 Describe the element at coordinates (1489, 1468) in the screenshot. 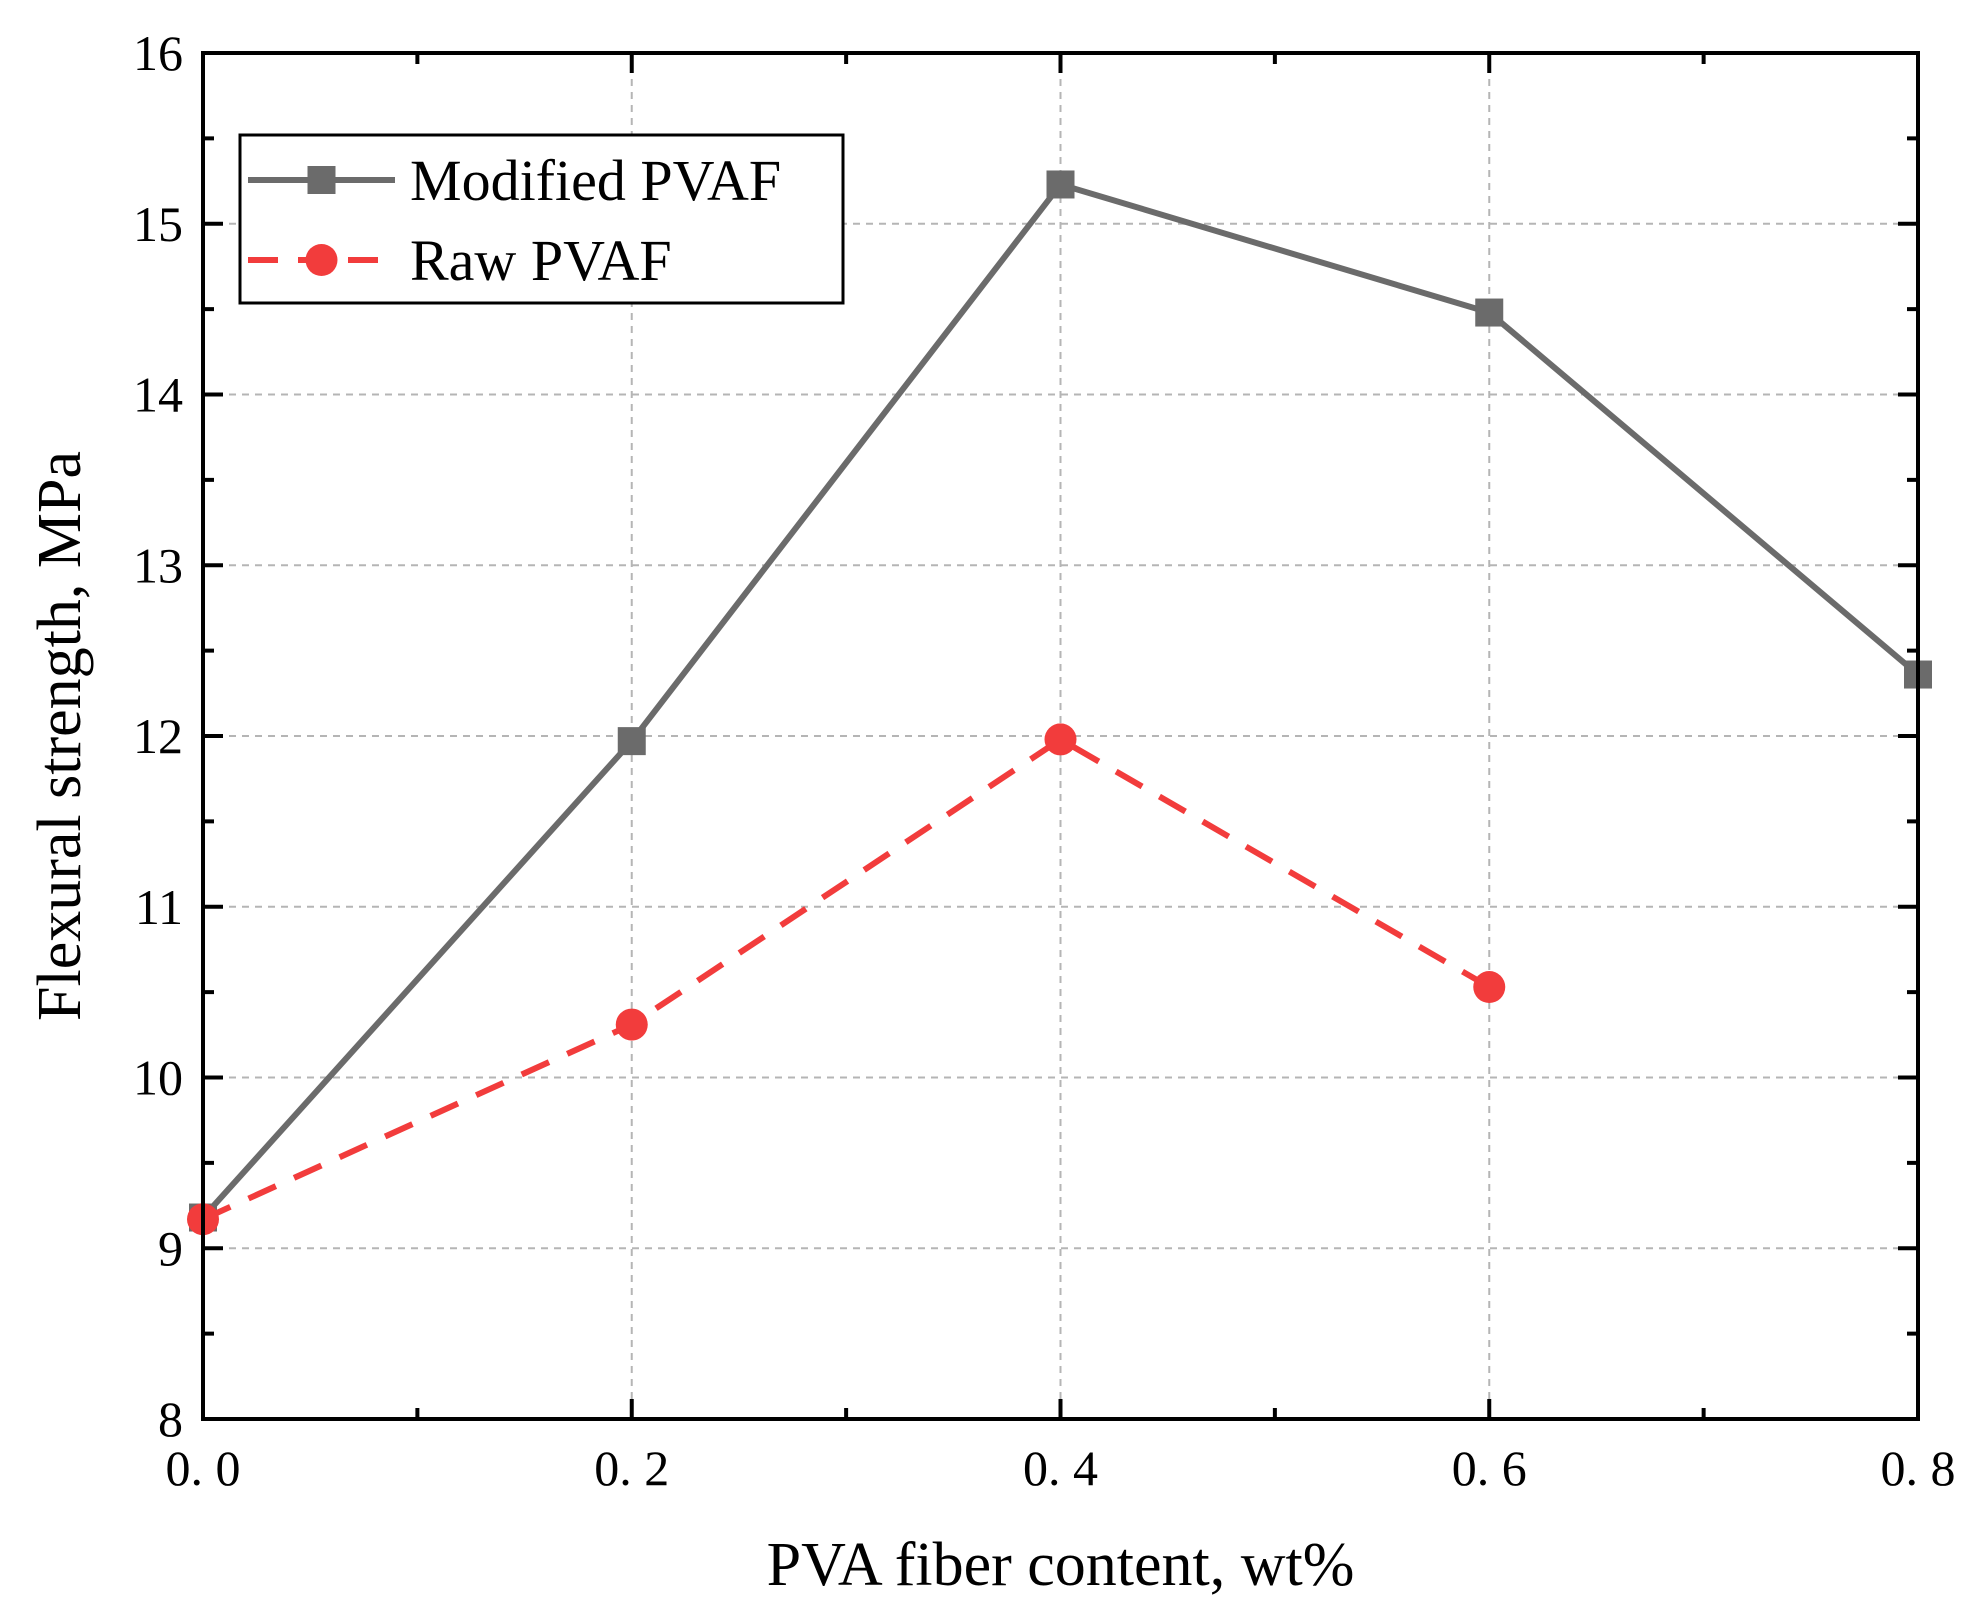

I see `x-tick-label: 0. 6` at that location.